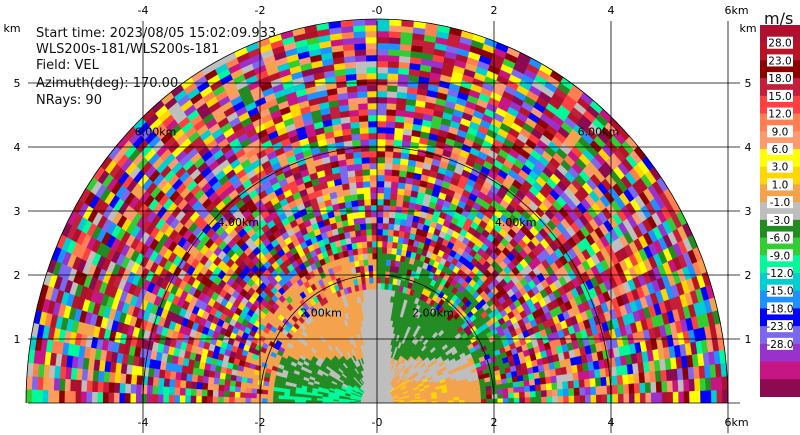 Image resolution: width=800 pixels, height=435 pixels. I want to click on y-tick-label-right: 4, so click(748, 147).